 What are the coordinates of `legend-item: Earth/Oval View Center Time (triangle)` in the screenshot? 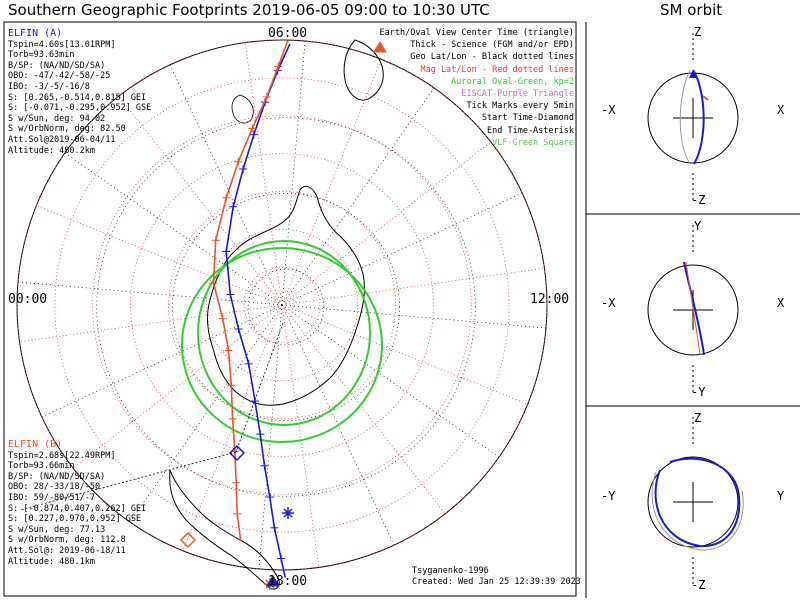 It's located at (476, 33).